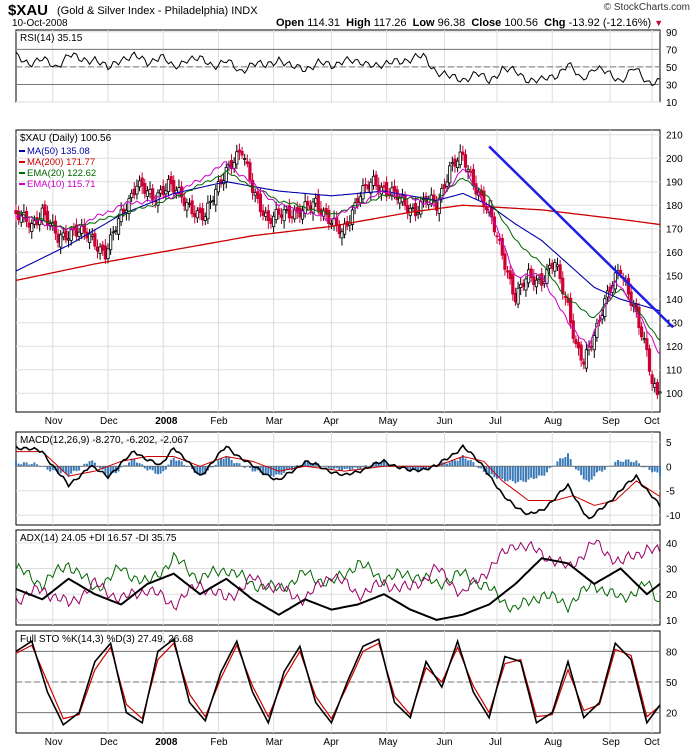 Image resolution: width=700 pixels, height=748 pixels. What do you see at coordinates (674, 206) in the screenshot?
I see `price-tick-label: 180` at bounding box center [674, 206].